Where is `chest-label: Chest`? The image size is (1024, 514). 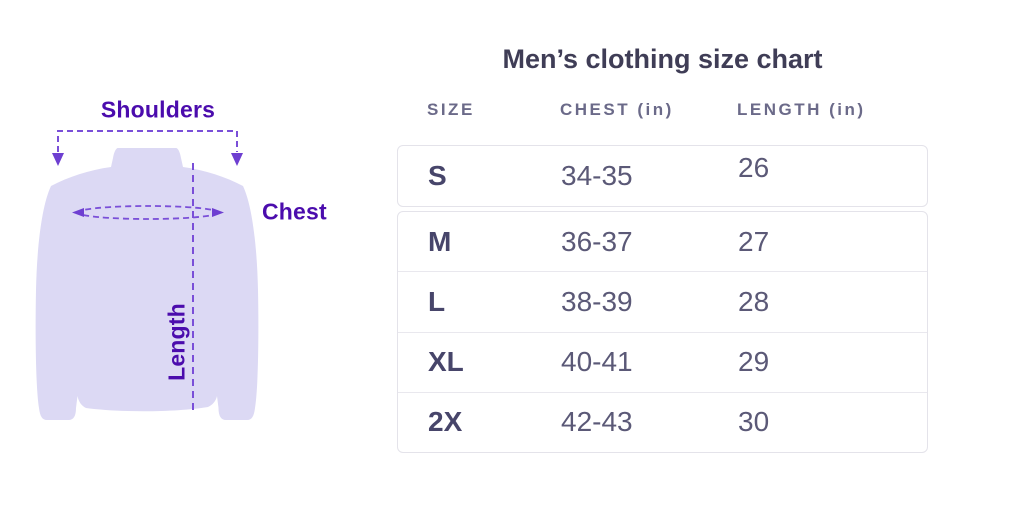
chest-label: Chest is located at coordinates (294, 211).